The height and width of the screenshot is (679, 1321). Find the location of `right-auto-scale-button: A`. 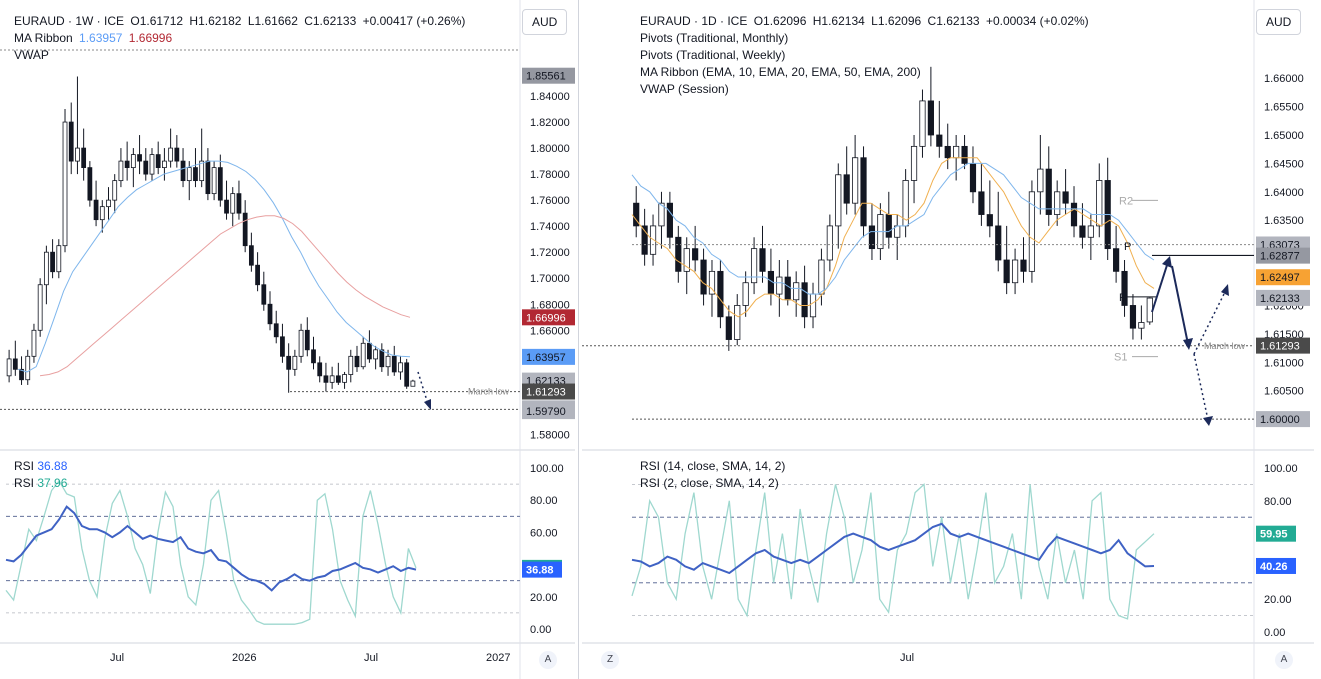

right-auto-scale-button: A is located at coordinates (1284, 660).